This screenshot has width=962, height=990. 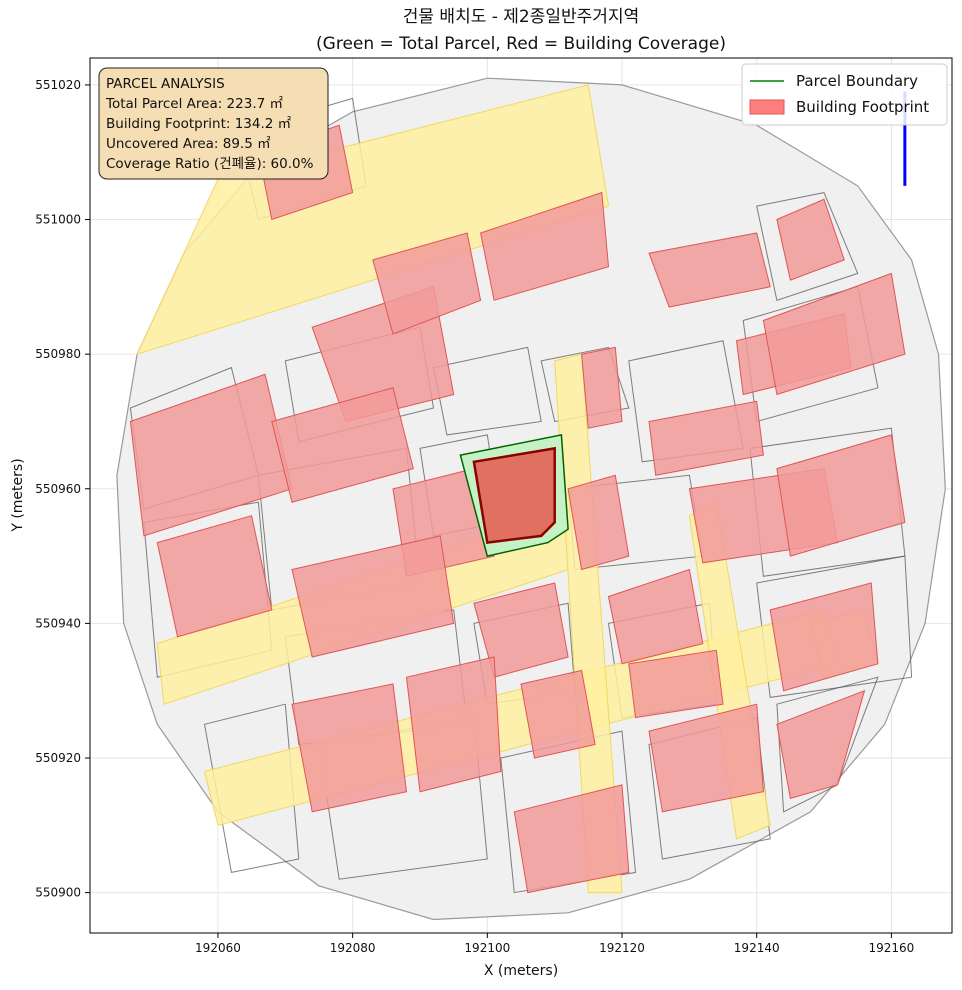 I want to click on legend-label-parcel-boundary: Parcel Boundary, so click(x=857, y=81).